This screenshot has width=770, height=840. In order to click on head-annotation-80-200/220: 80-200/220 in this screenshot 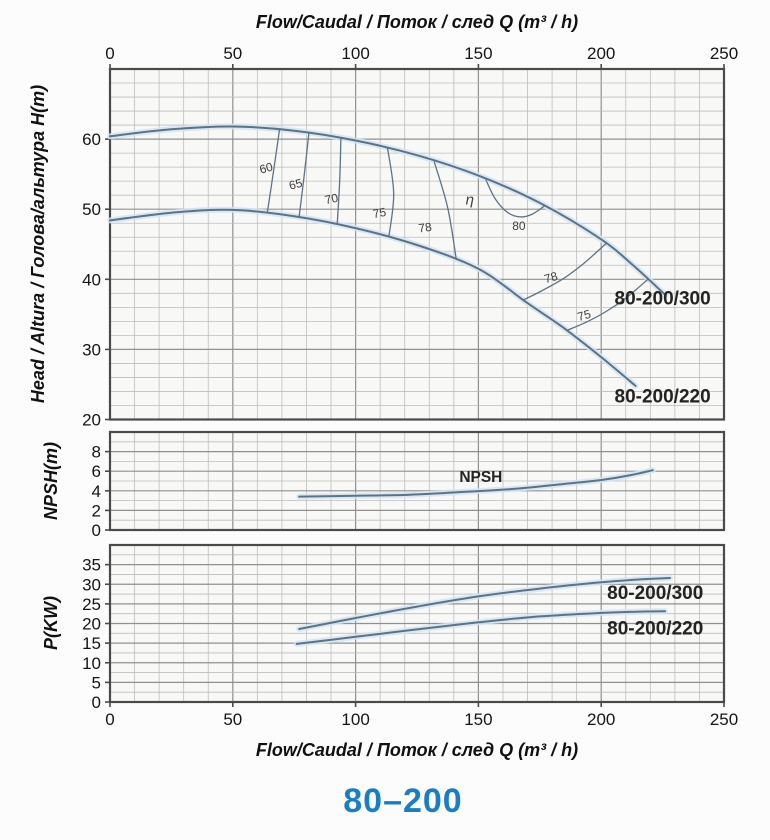, I will do `click(663, 397)`.